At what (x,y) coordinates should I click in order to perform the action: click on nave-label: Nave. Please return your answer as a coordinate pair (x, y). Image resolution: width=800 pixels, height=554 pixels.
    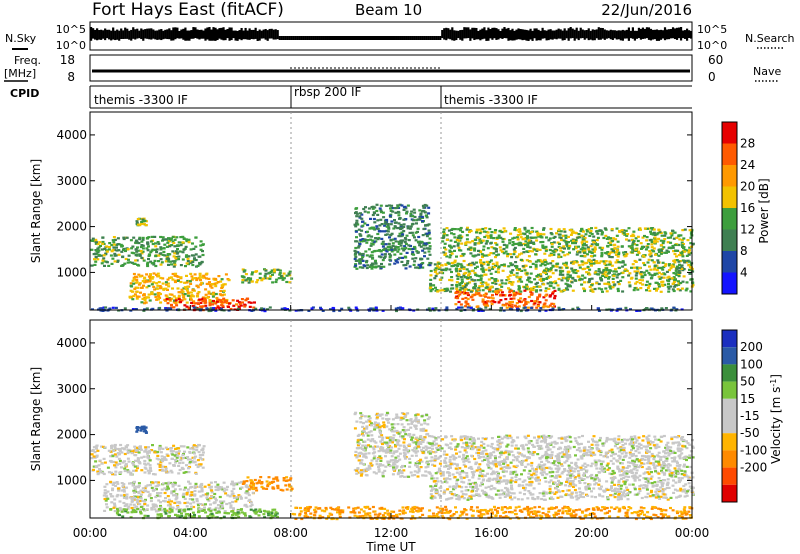
    Looking at the image, I should click on (767, 71).